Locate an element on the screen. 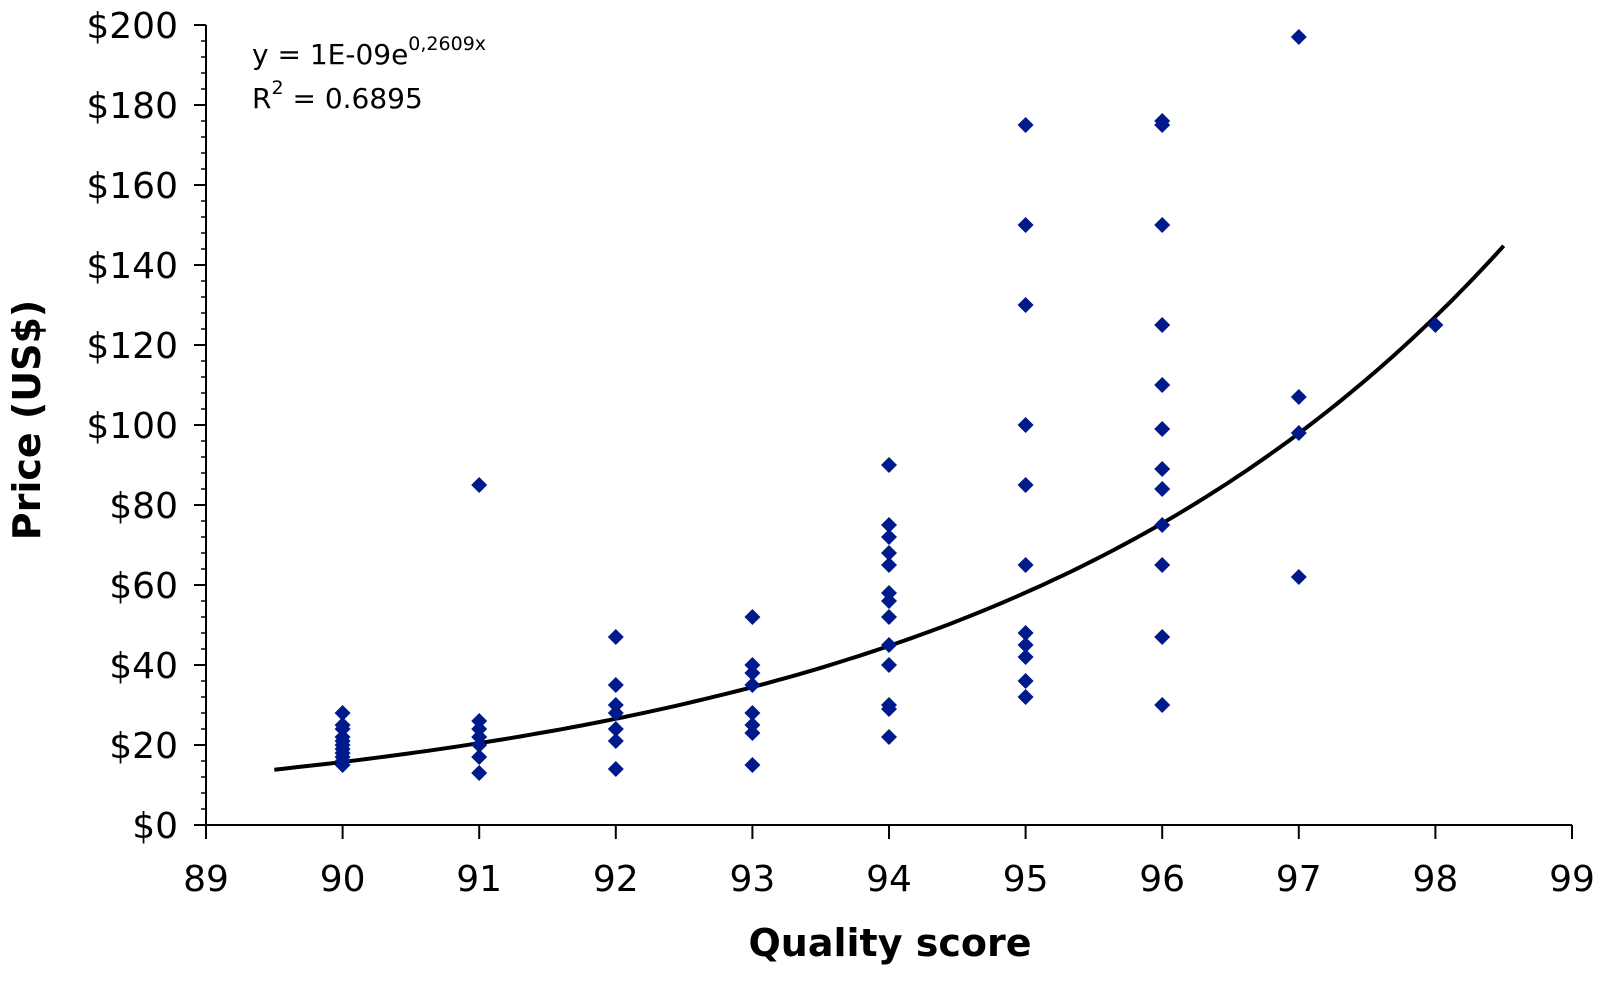  x-tick-label: 96 is located at coordinates (1162, 879).